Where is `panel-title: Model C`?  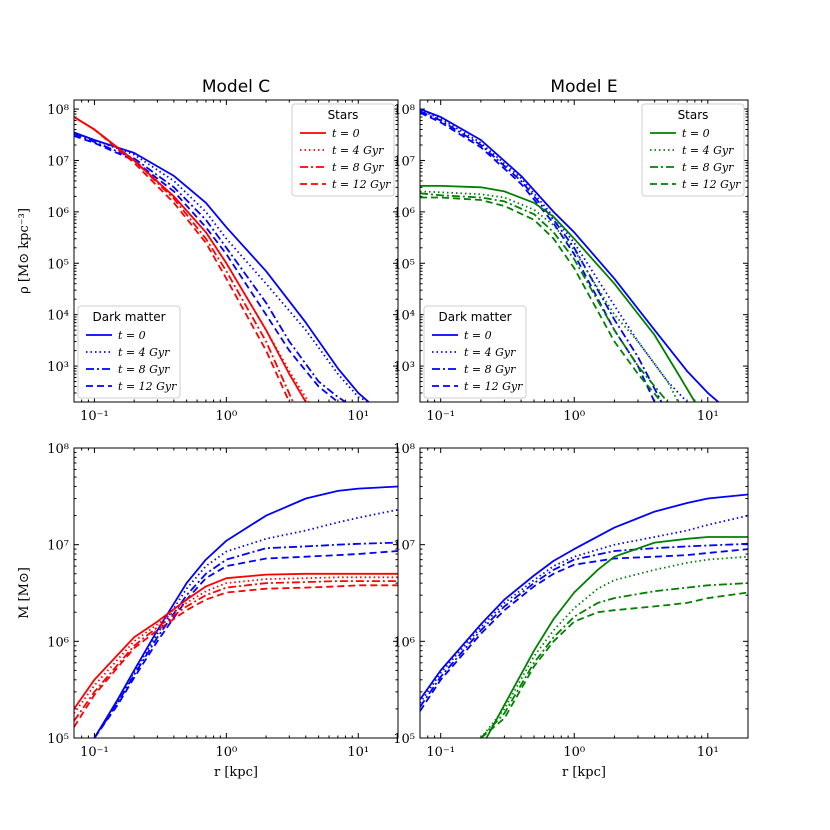 panel-title: Model C is located at coordinates (236, 87).